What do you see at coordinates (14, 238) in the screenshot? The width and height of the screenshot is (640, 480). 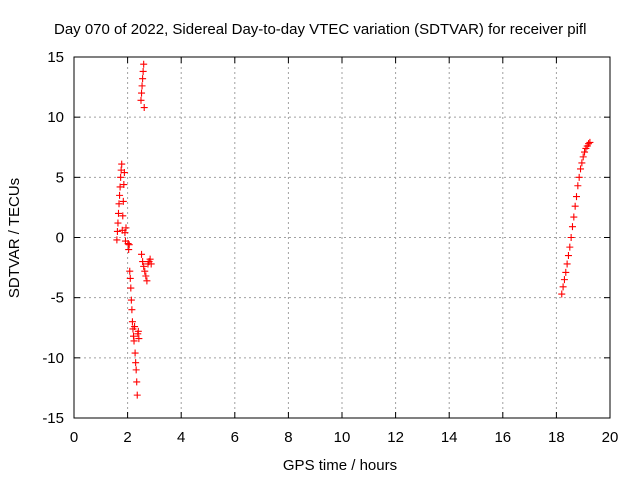 I see `y-axis-label: SDTVAR / TECUs` at bounding box center [14, 238].